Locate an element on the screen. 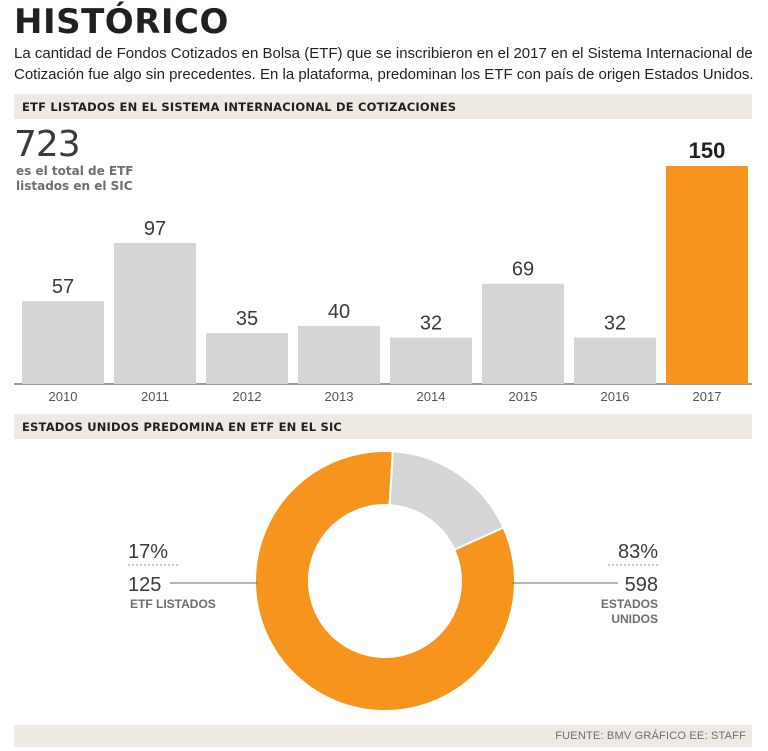 The height and width of the screenshot is (751, 768). x-tick-label-2014: 2014 is located at coordinates (431, 396).